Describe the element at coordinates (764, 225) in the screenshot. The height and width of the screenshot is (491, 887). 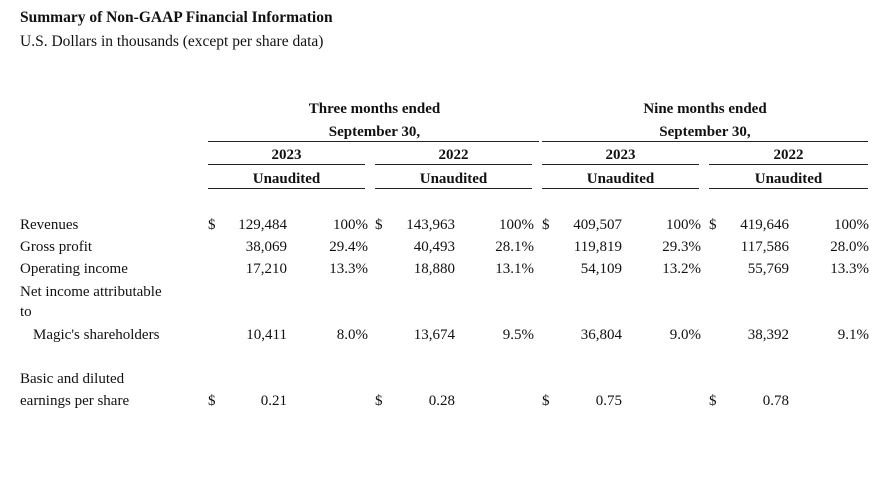
I see `value-cell: 419,646` at that location.